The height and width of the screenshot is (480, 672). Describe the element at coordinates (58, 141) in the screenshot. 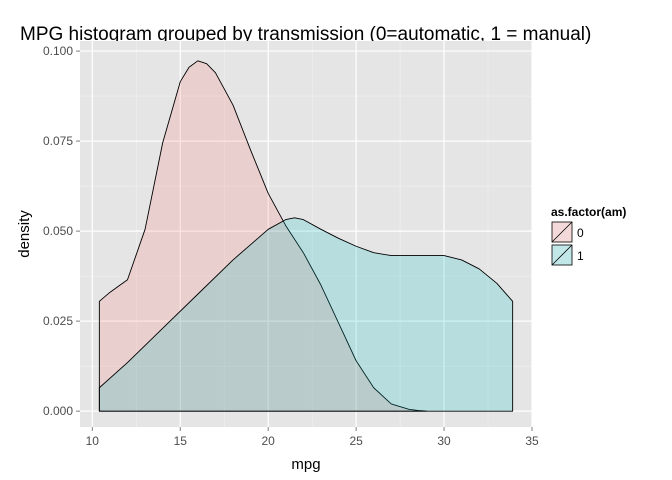

I see `y-tick-label: 0.075` at that location.